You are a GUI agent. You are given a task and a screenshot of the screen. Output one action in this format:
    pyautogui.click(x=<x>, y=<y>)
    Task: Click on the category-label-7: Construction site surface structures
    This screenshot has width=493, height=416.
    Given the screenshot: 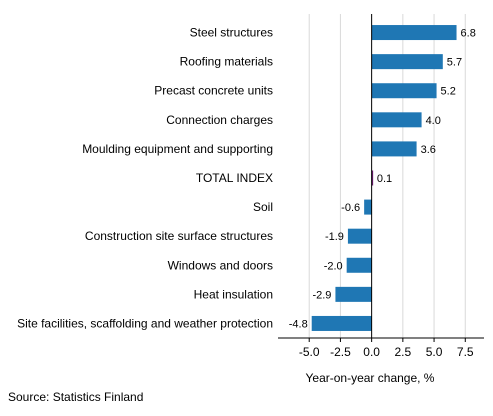 What is the action you would take?
    pyautogui.click(x=179, y=236)
    